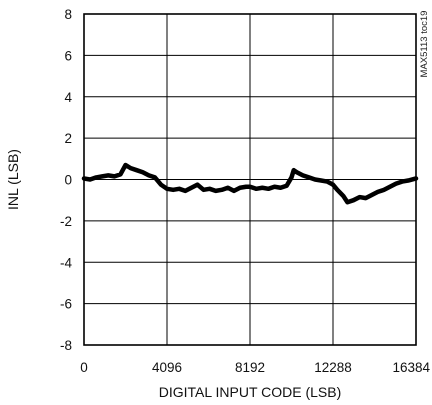  I want to click on figure-id-label: MAX5113 toc19, so click(424, 44).